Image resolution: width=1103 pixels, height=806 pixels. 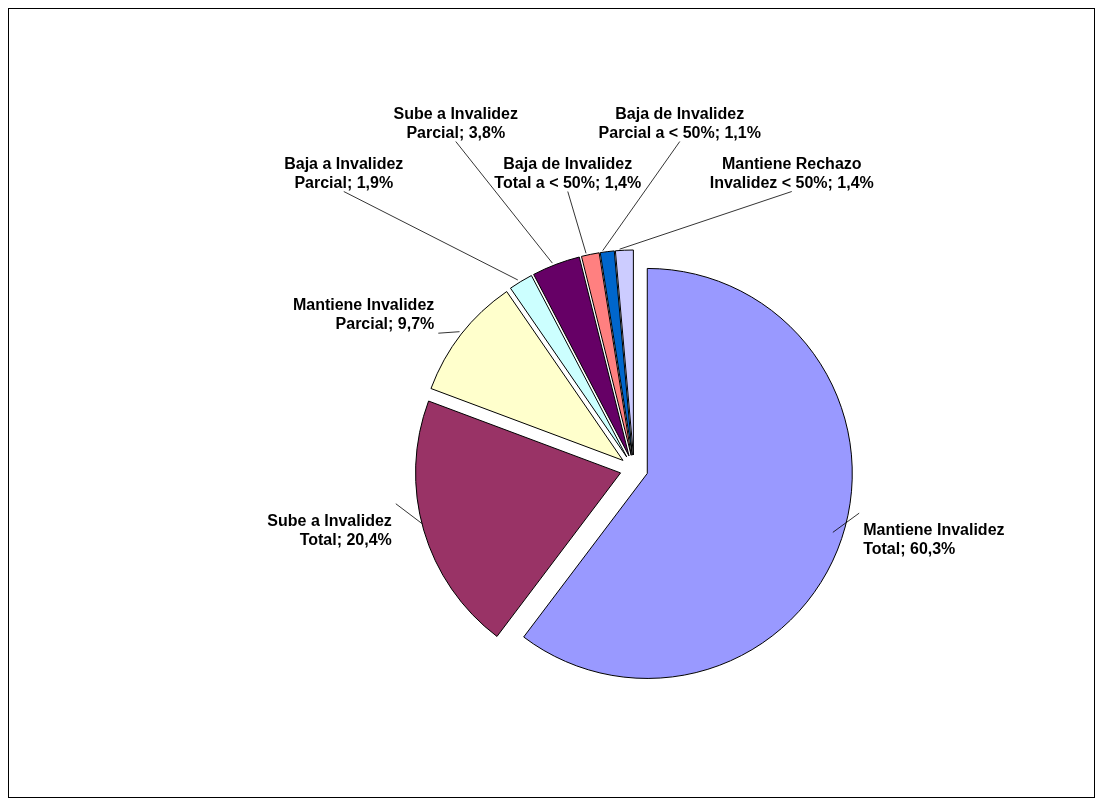 What do you see at coordinates (344, 172) in the screenshot?
I see `slice-label: Baja a Invalidez Parcial; 1,9%` at bounding box center [344, 172].